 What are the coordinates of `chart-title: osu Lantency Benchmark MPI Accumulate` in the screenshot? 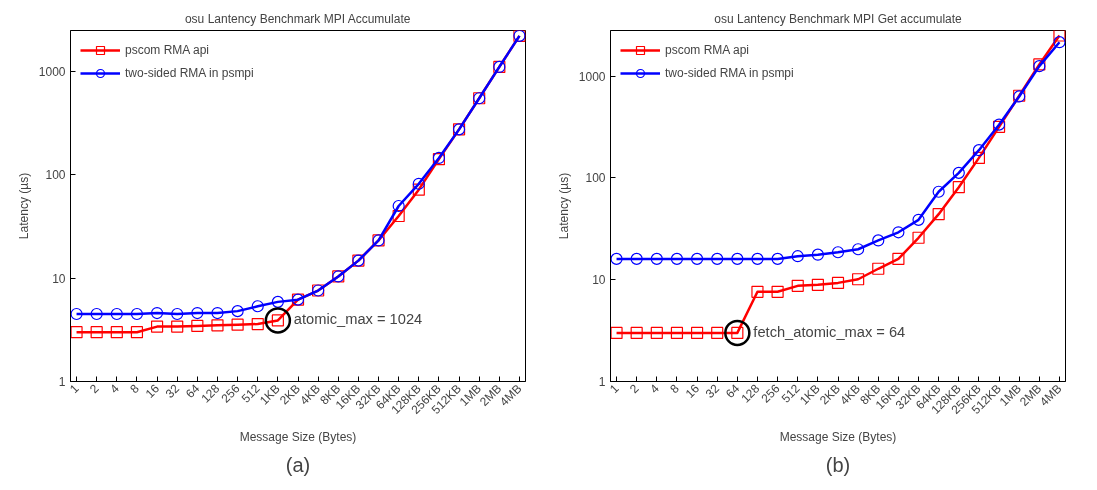 It's located at (297, 18).